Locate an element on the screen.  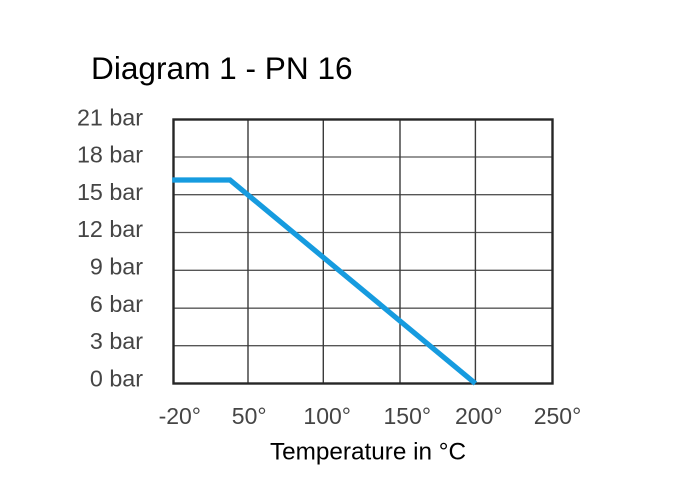
svg-text: 200° is located at coordinates (479, 416).